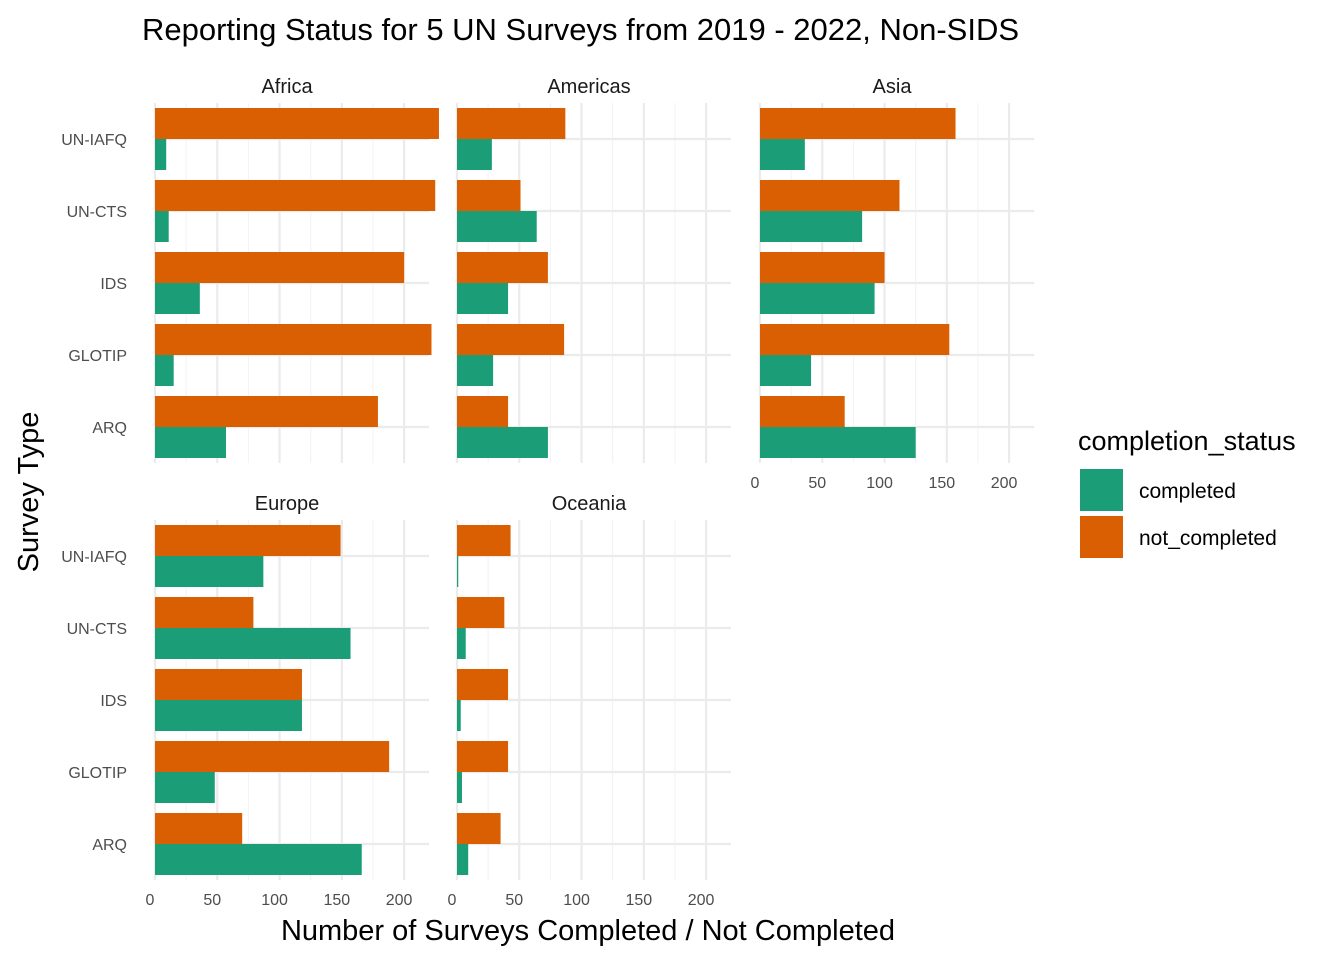 The height and width of the screenshot is (960, 1344). Describe the element at coordinates (1187, 441) in the screenshot. I see `legend-title: completion_status` at that location.